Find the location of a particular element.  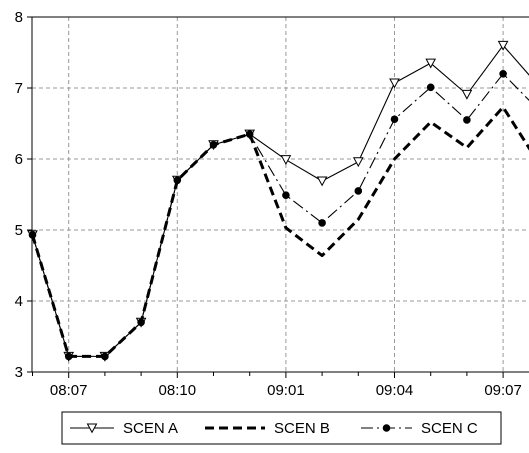

legend-label: SCEN A is located at coordinates (150, 428).